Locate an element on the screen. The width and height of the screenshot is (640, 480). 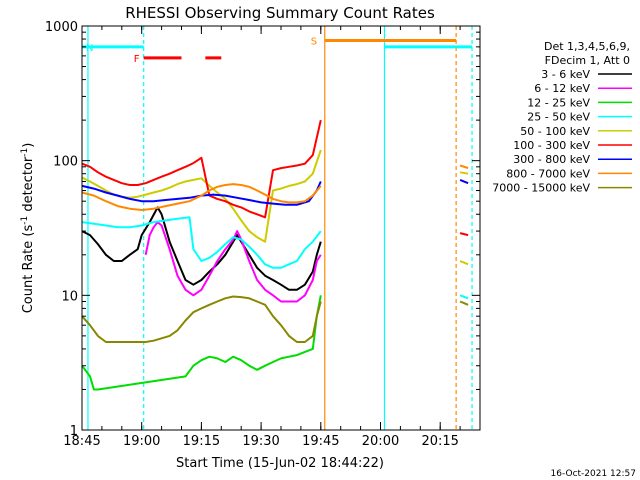
legend-header-0: Det 1,3,4,5,6,9, is located at coordinates (587, 46).